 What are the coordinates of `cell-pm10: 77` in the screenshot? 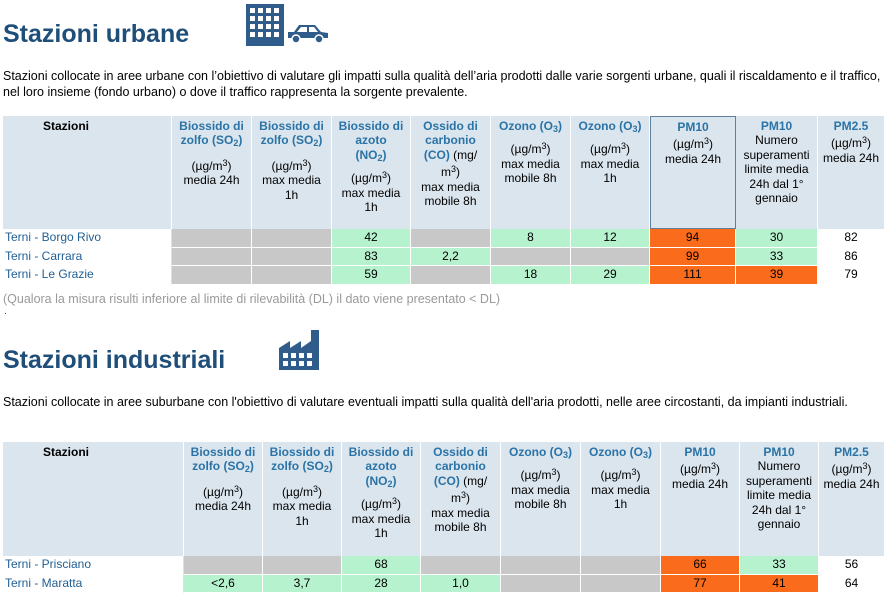 It's located at (700, 584).